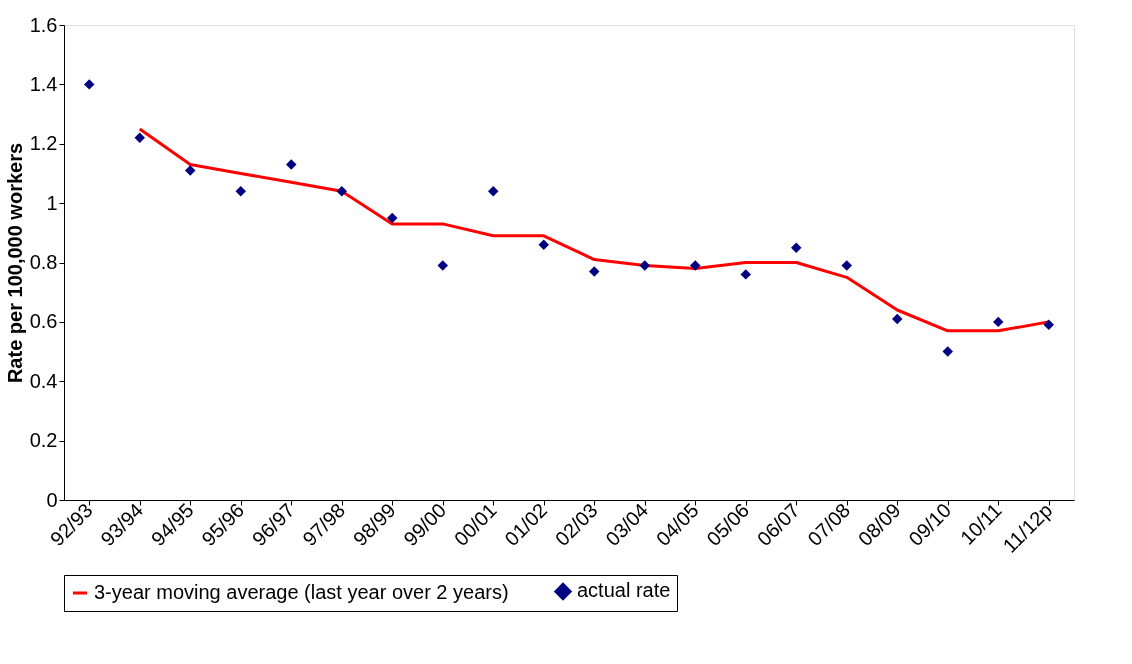 Image resolution: width=1132 pixels, height=664 pixels. I want to click on y-axis-title: Rate per 100,000 workers, so click(14, 263).